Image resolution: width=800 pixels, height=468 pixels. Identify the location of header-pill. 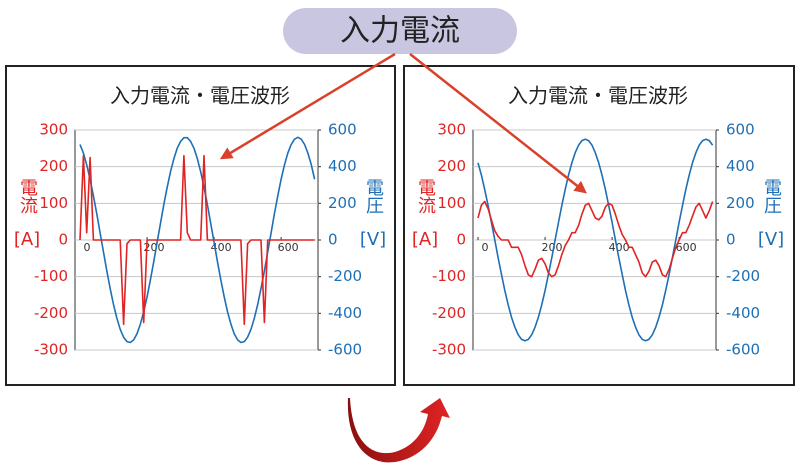
(400, 31).